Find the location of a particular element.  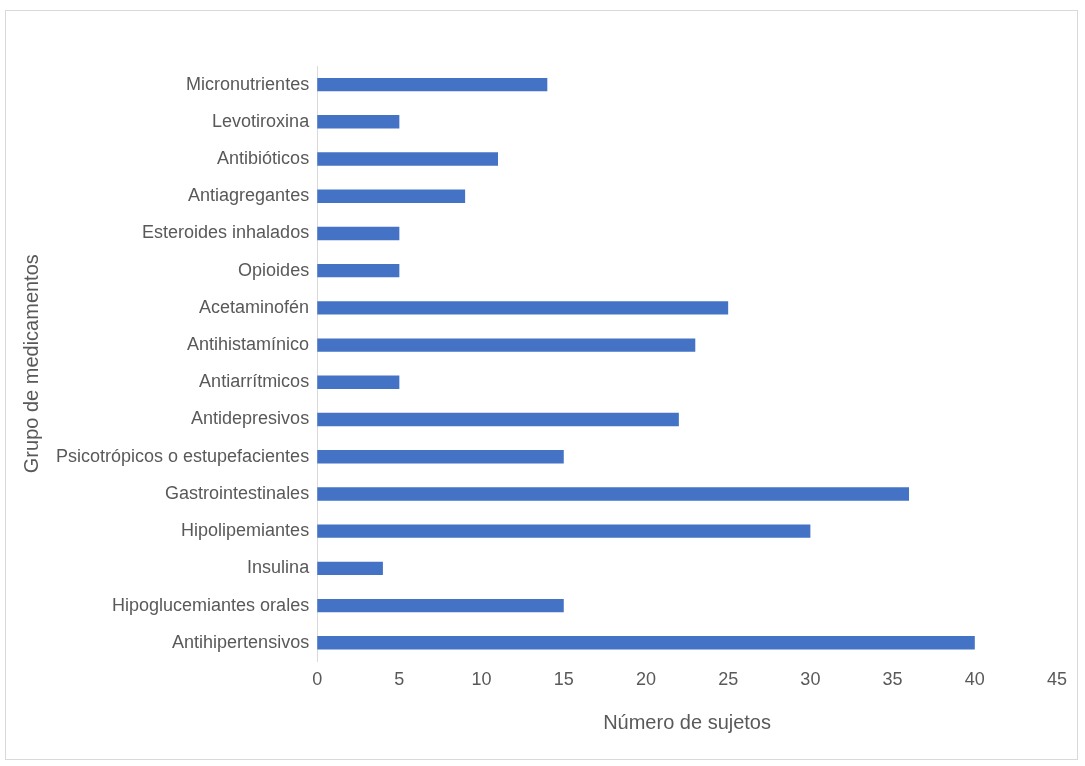

y-tick-label: Esteroides inhalados is located at coordinates (226, 232).